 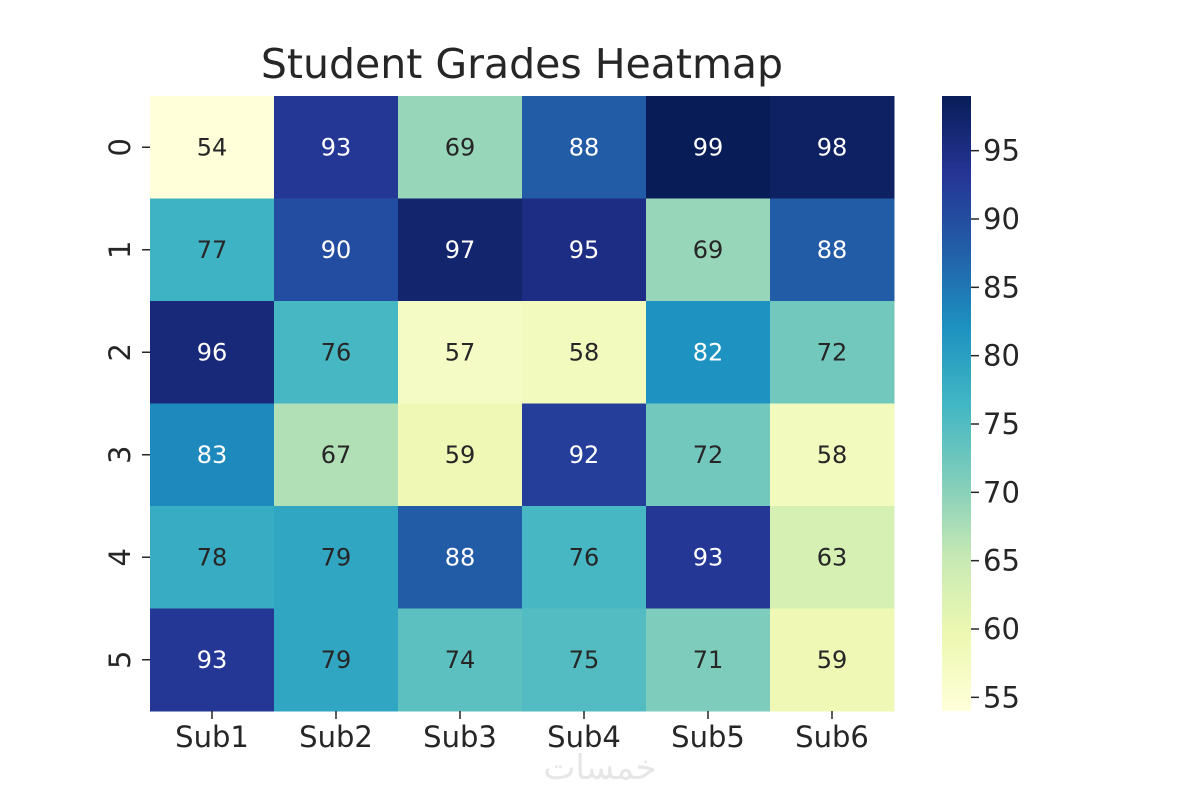 I want to click on y-tick-label: 5, so click(x=120, y=660).